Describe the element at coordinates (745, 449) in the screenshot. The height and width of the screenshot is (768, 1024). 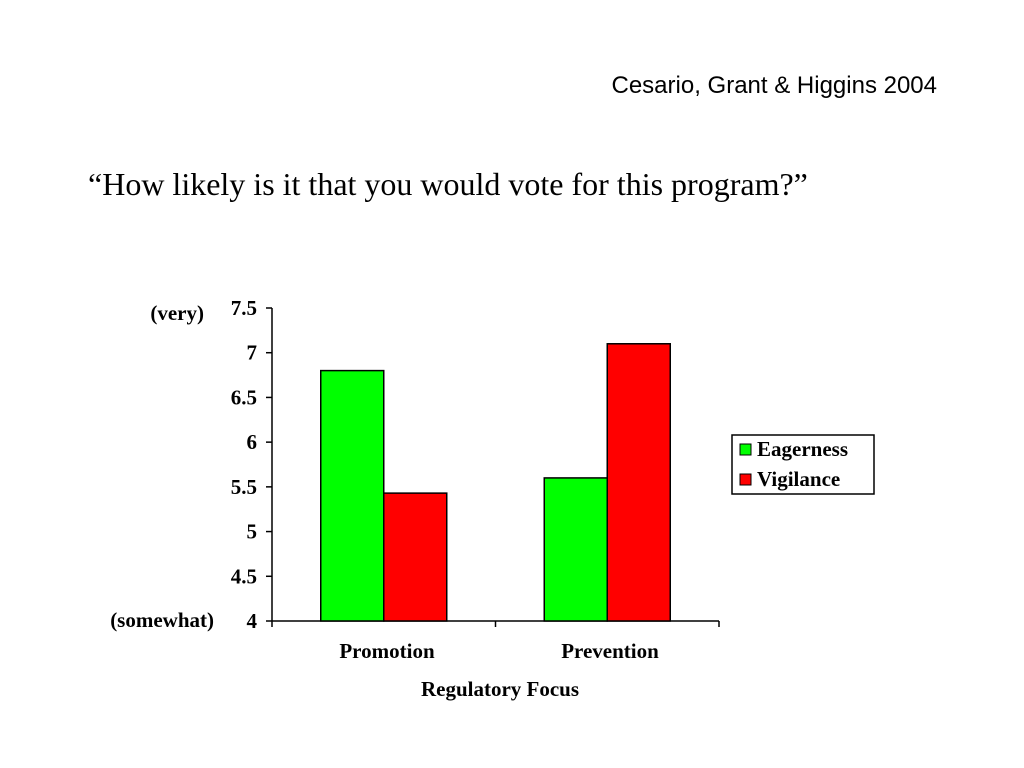
I see `legend-swatch-eagerness` at that location.